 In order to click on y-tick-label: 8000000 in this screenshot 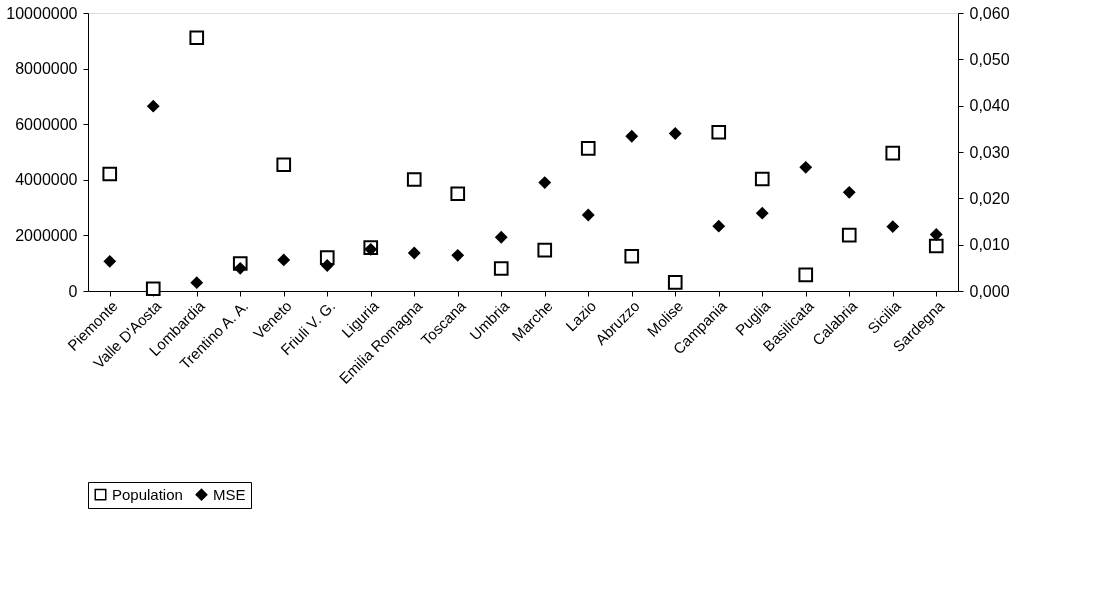, I will do `click(46, 69)`.